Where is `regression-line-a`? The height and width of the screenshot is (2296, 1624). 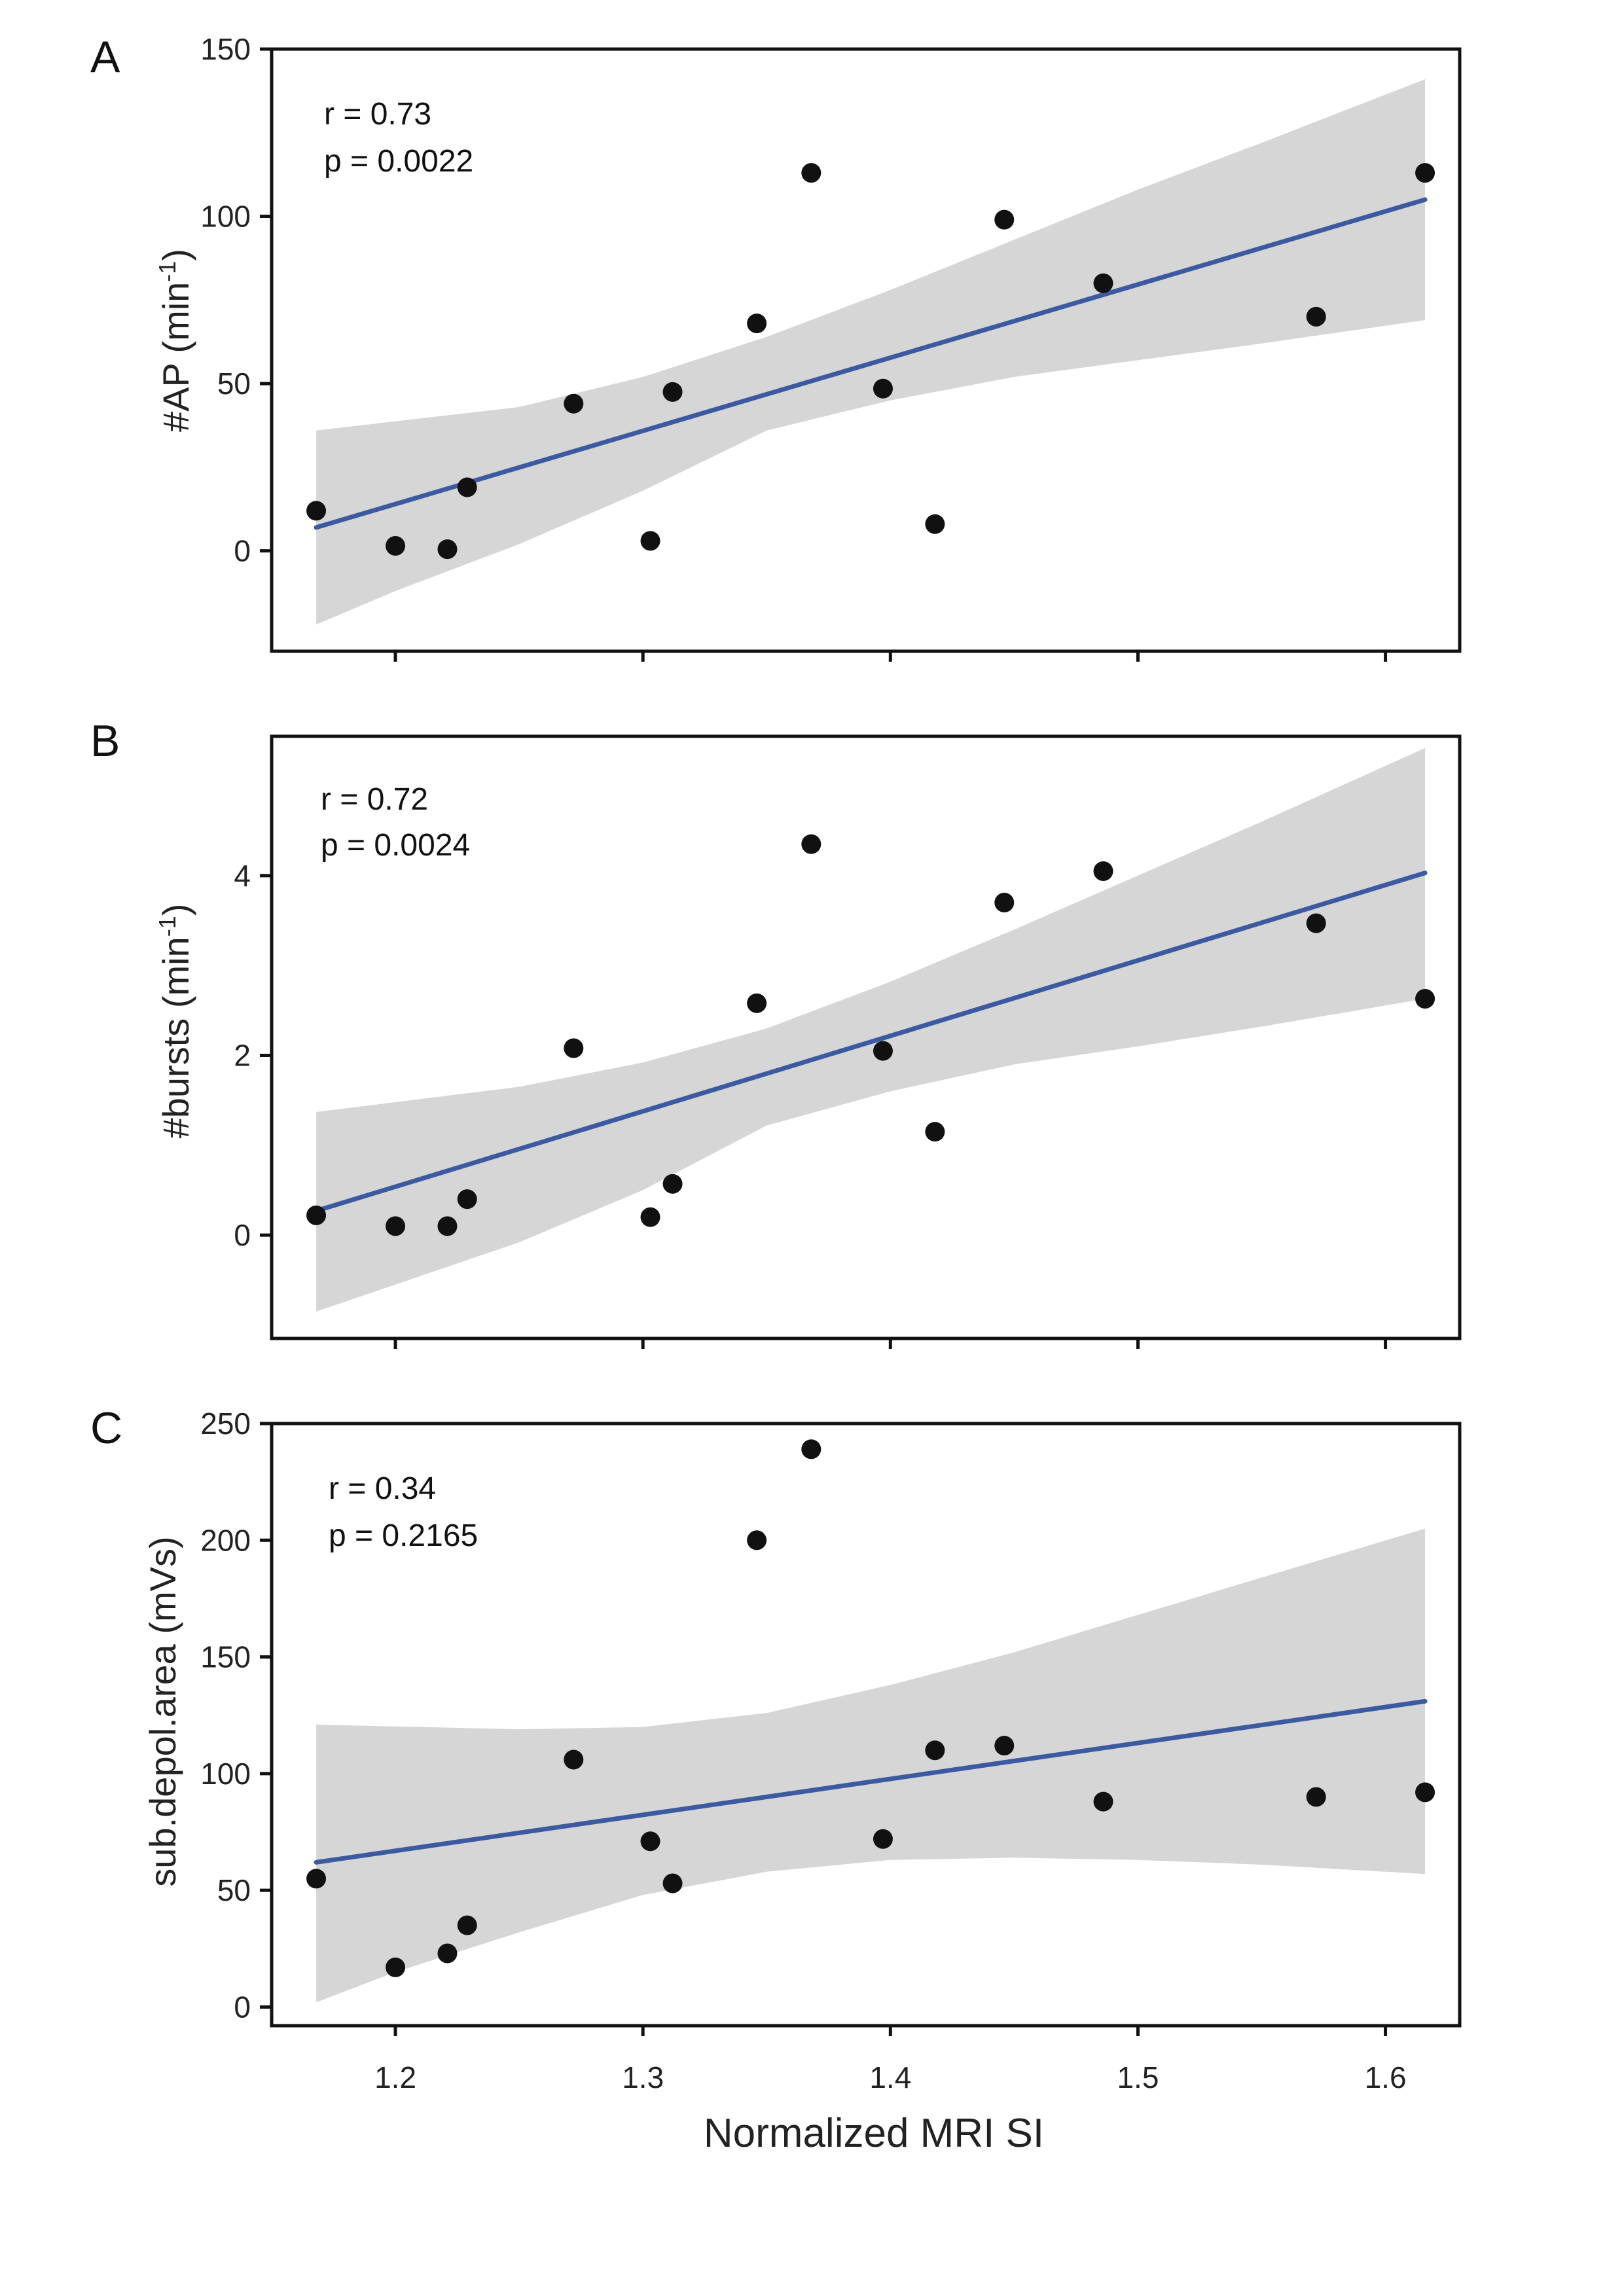
regression-line-a is located at coordinates (871, 363).